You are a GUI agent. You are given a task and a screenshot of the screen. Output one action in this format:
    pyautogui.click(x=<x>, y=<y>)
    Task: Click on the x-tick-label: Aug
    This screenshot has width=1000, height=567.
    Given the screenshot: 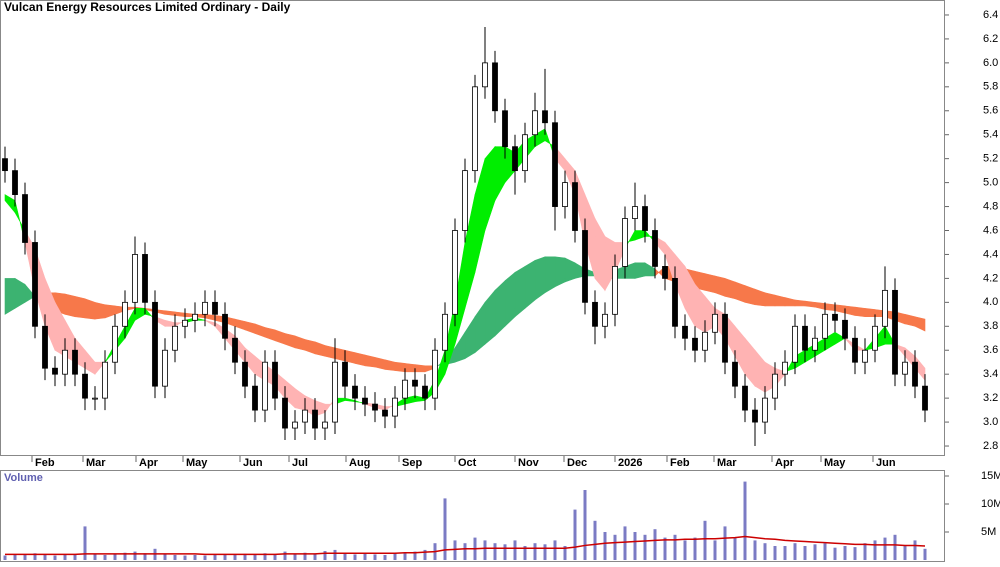 What is the action you would take?
    pyautogui.click(x=359, y=463)
    